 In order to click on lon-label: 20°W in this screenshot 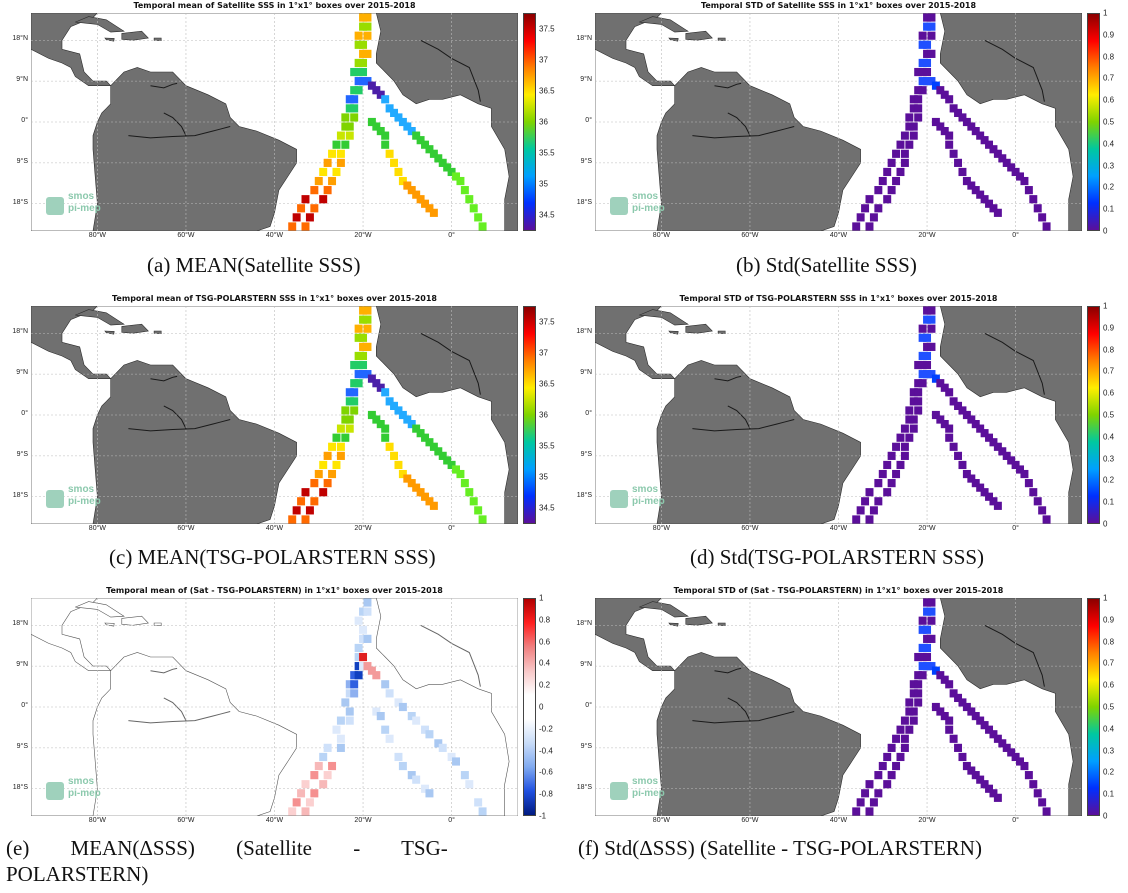, I will do `click(927, 528)`.